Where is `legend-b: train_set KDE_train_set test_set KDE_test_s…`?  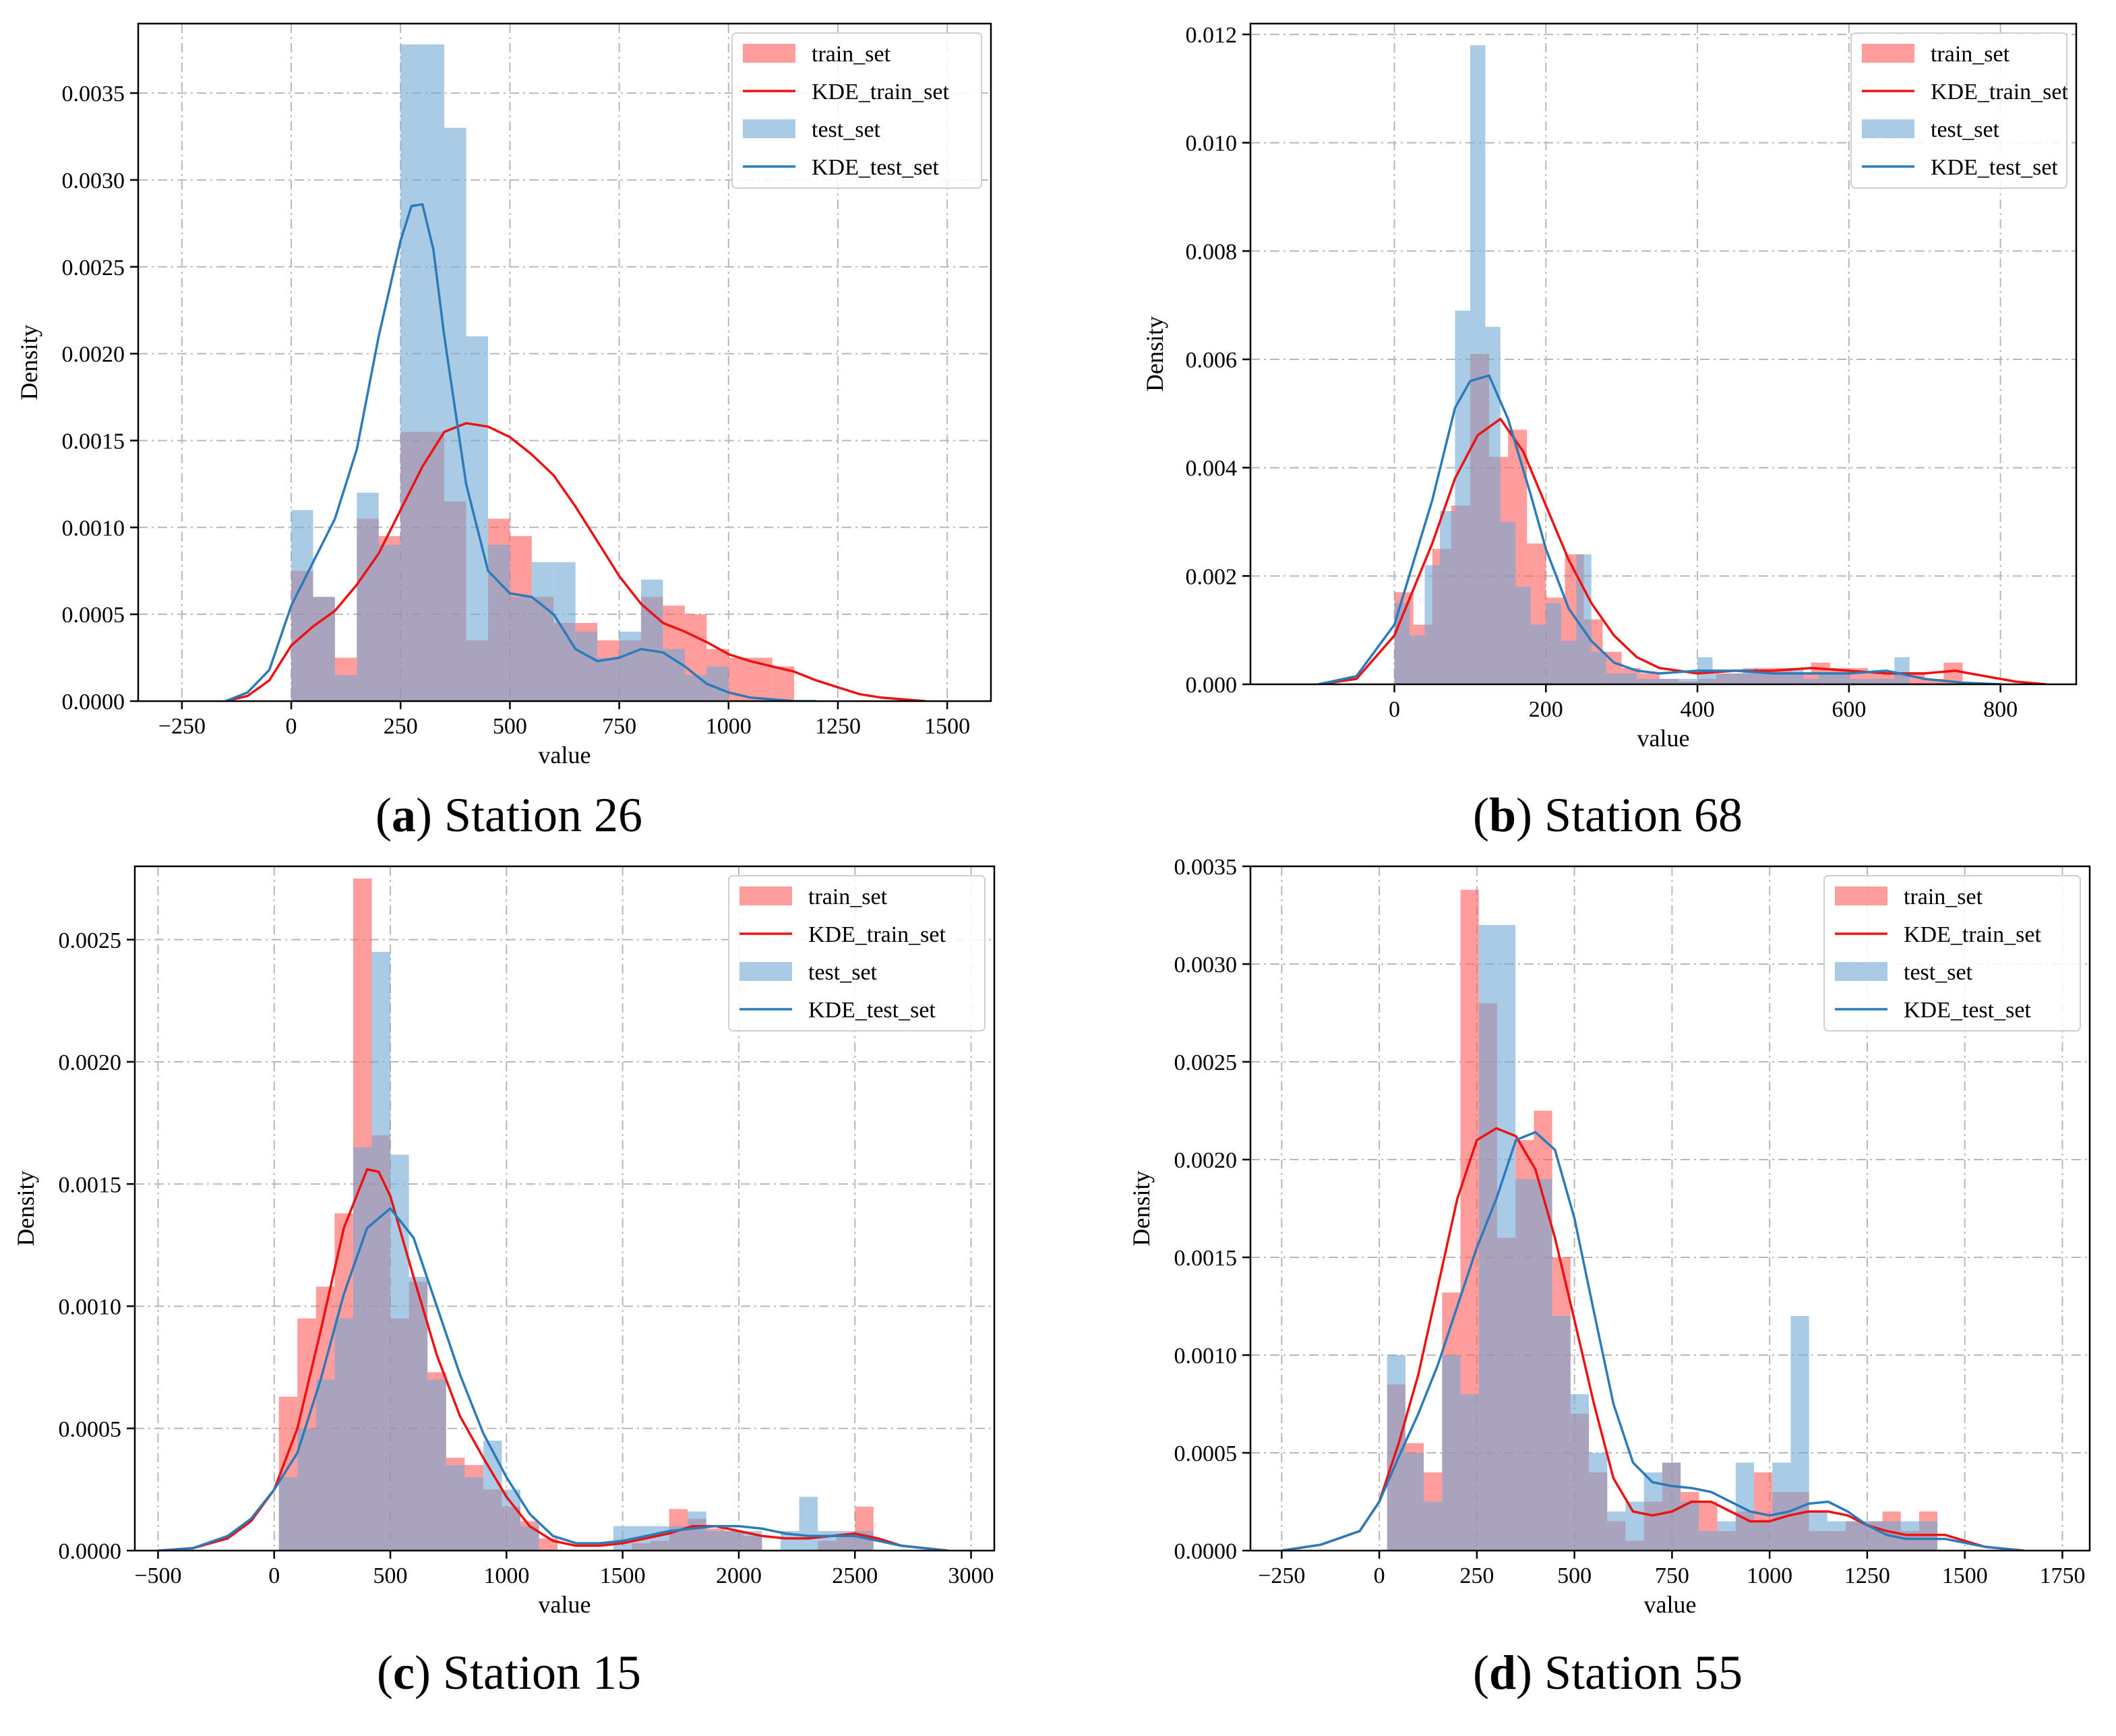
legend-b: train_set KDE_train_set test_set KDE_test_s… is located at coordinates (1959, 110).